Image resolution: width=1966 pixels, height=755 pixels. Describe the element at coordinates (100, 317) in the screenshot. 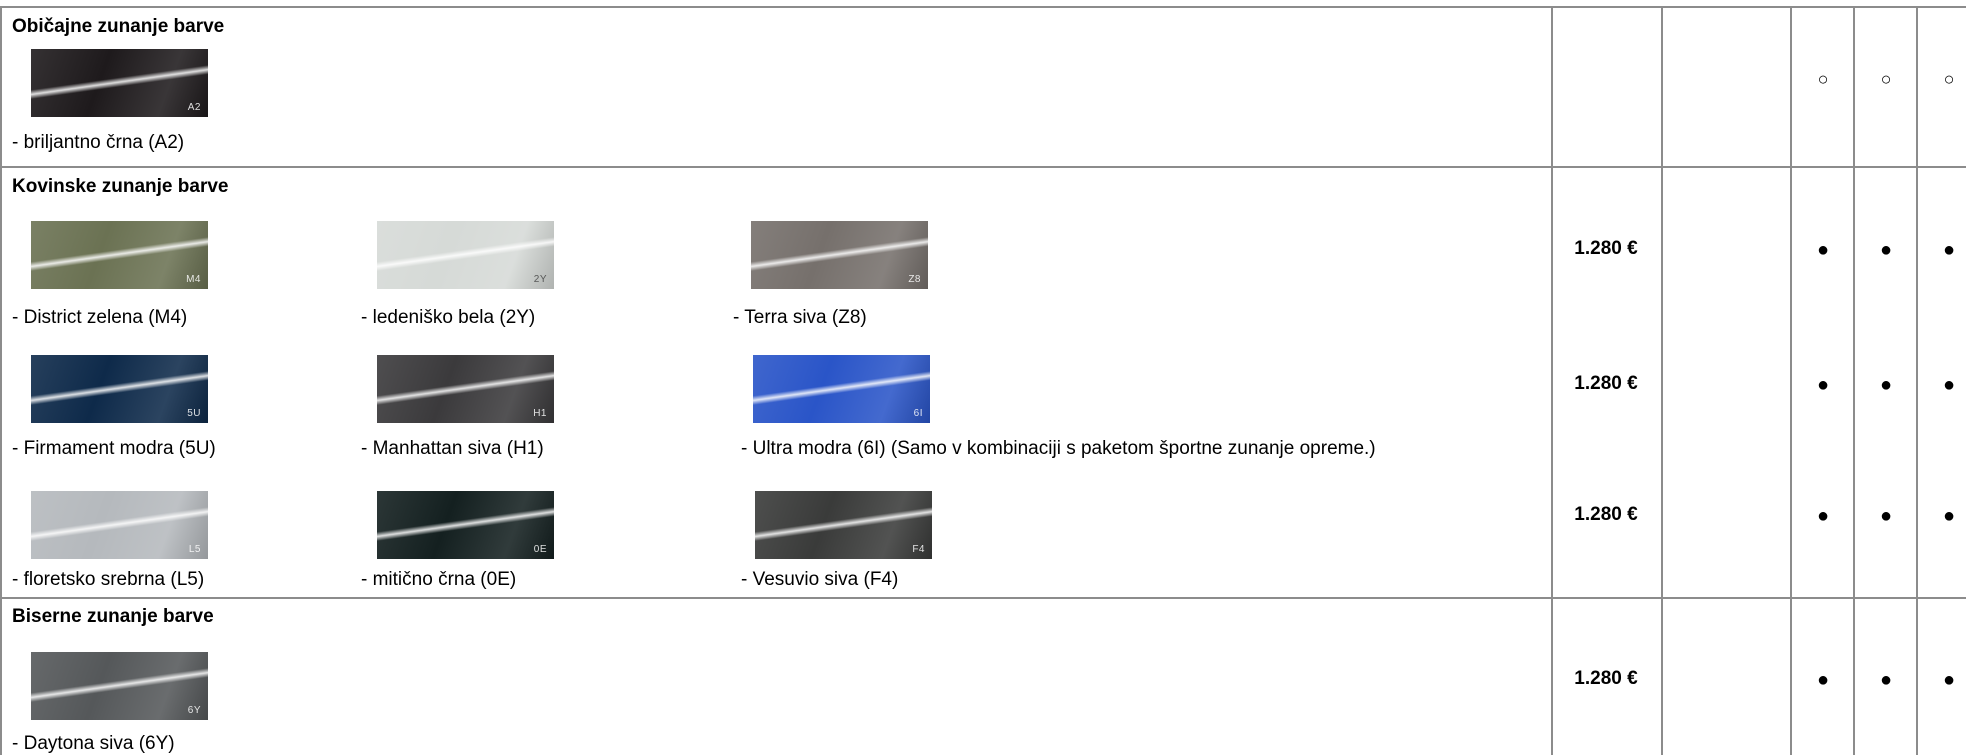

I see `color-label-m4: - District zelena (M4)` at that location.